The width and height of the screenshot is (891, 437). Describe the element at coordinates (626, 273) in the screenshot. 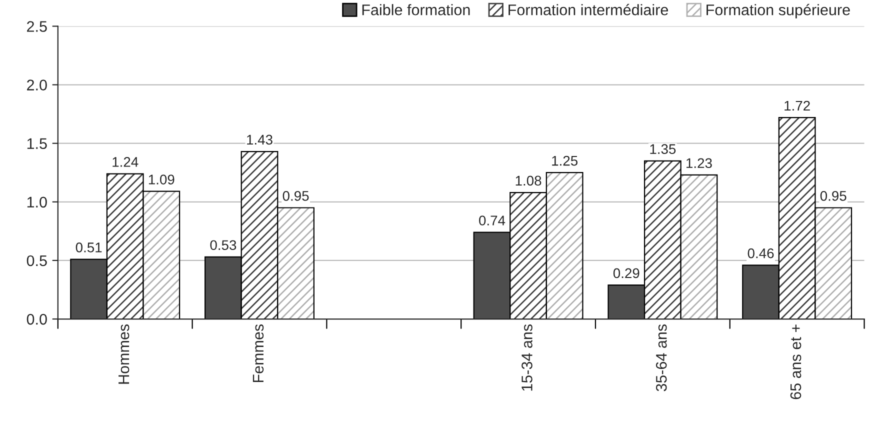

I see `data-label: 0.29` at that location.